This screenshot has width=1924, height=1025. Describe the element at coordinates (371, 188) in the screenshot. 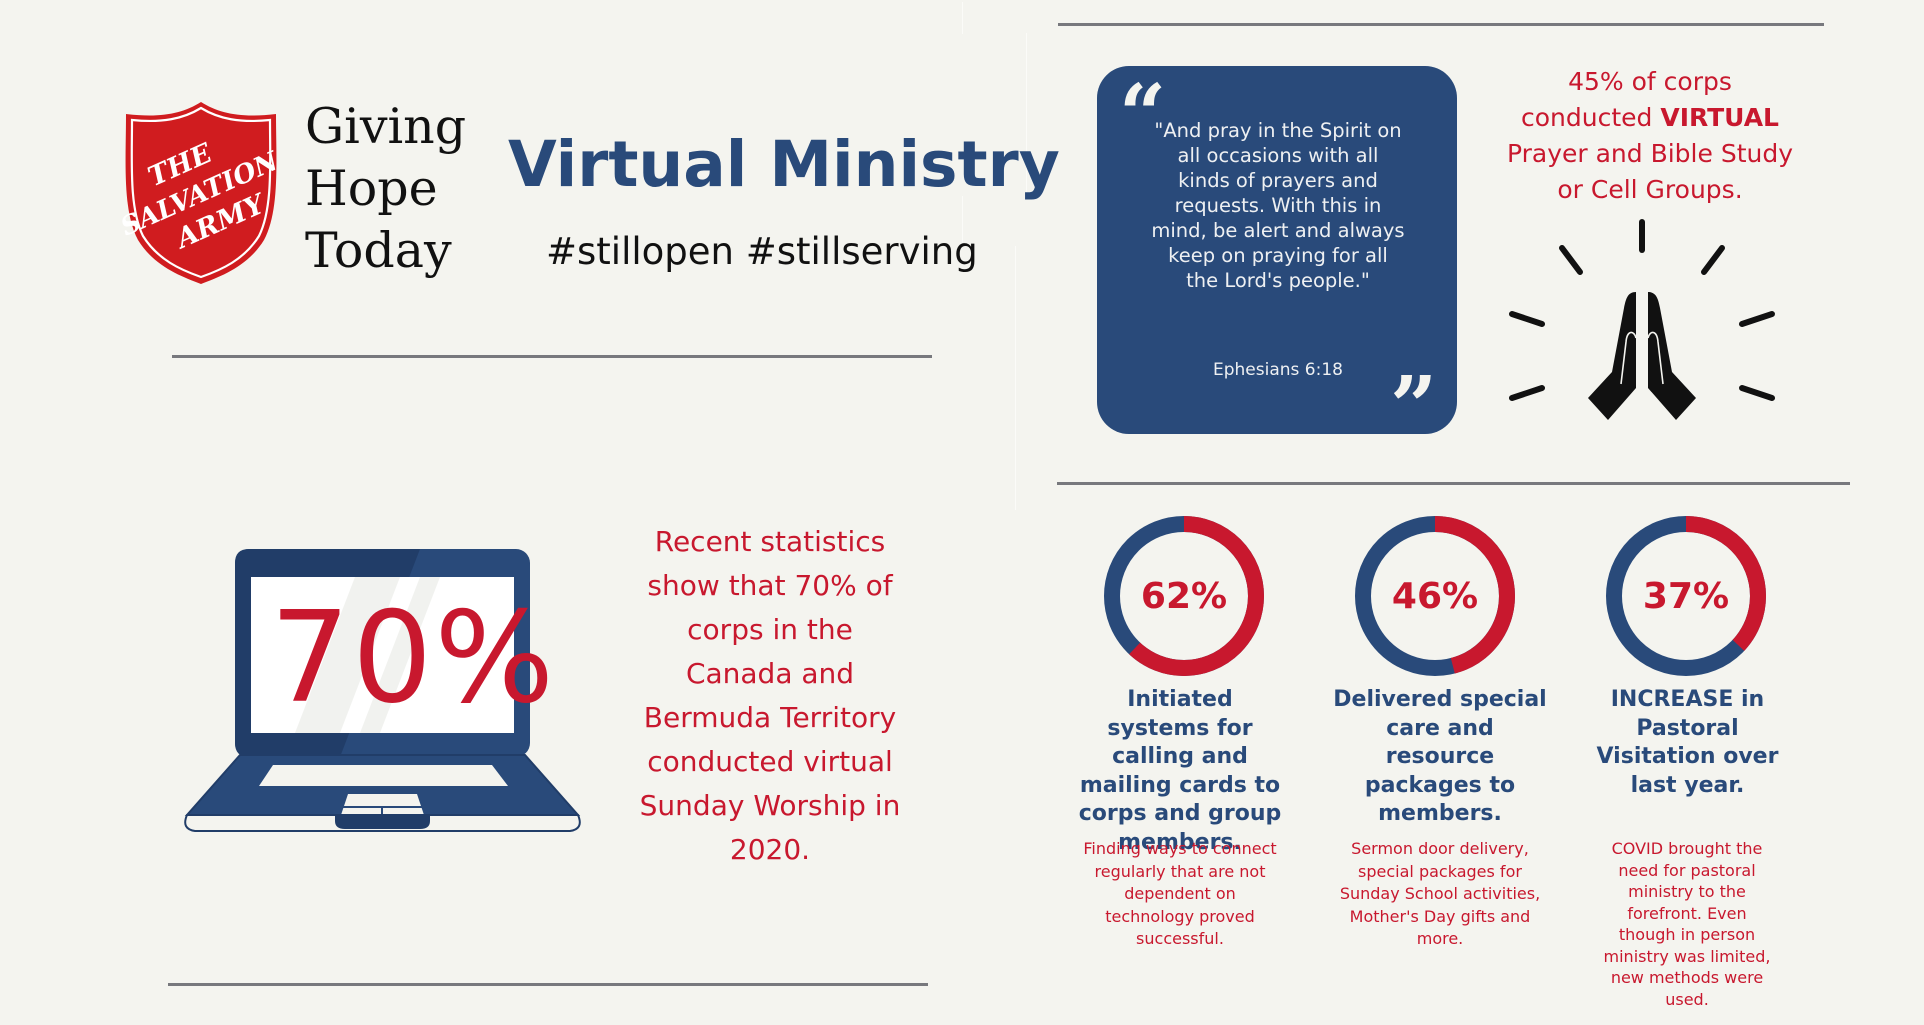

I see `tagline-line: Hope` at that location.